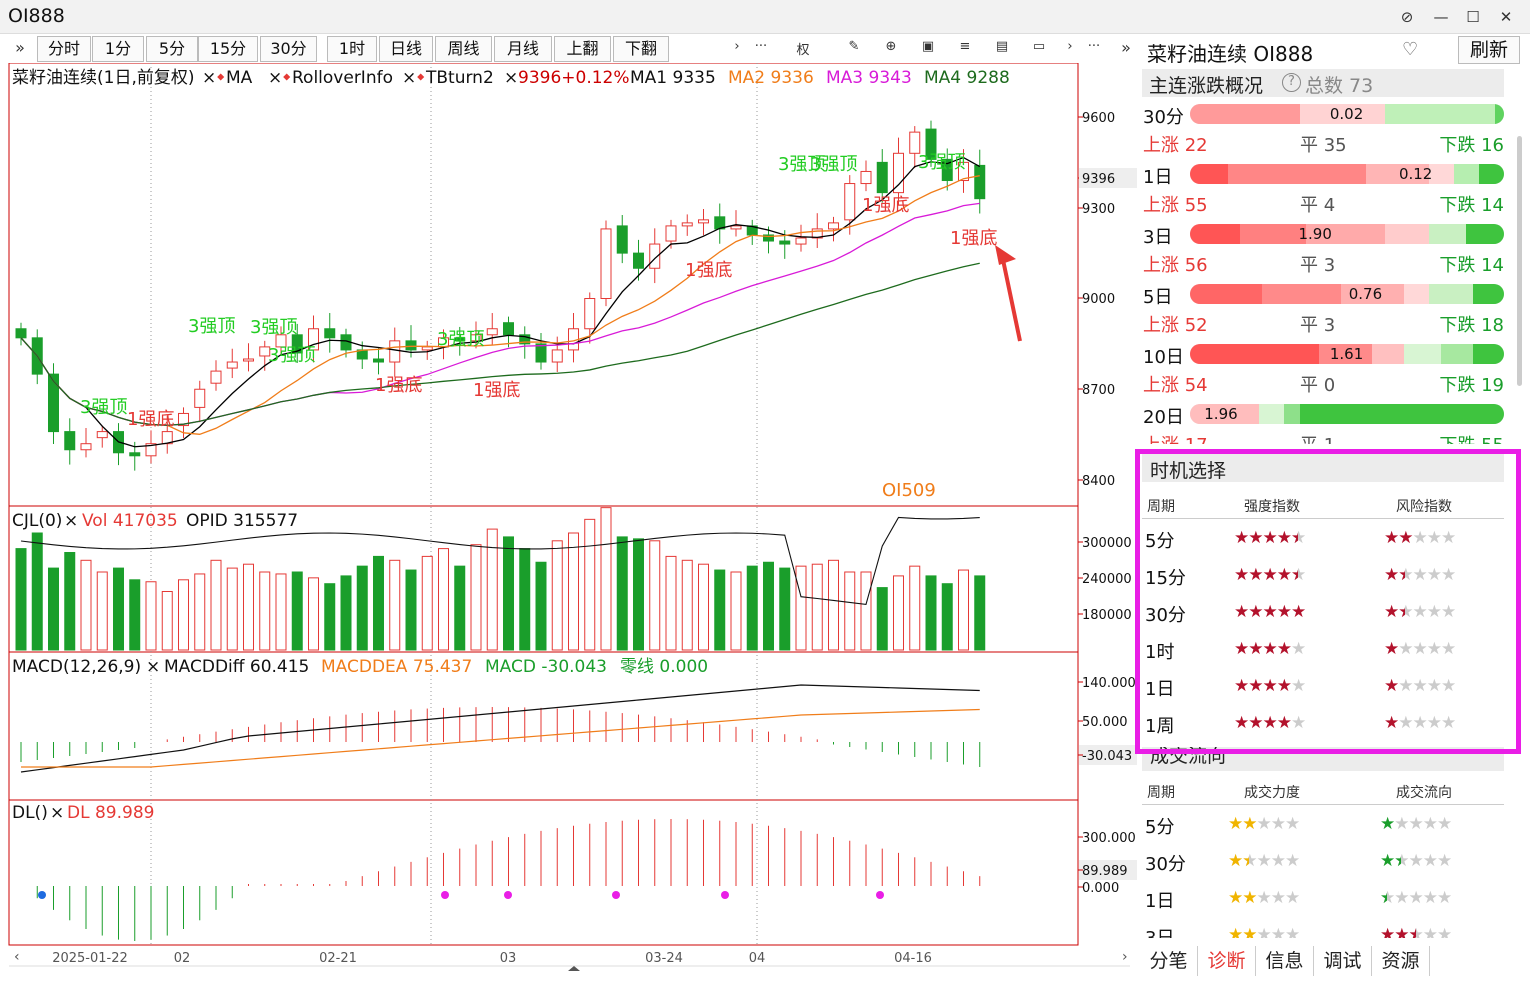  What do you see at coordinates (1169, 961) in the screenshot?
I see `right-tab-0: 分笔` at bounding box center [1169, 961].